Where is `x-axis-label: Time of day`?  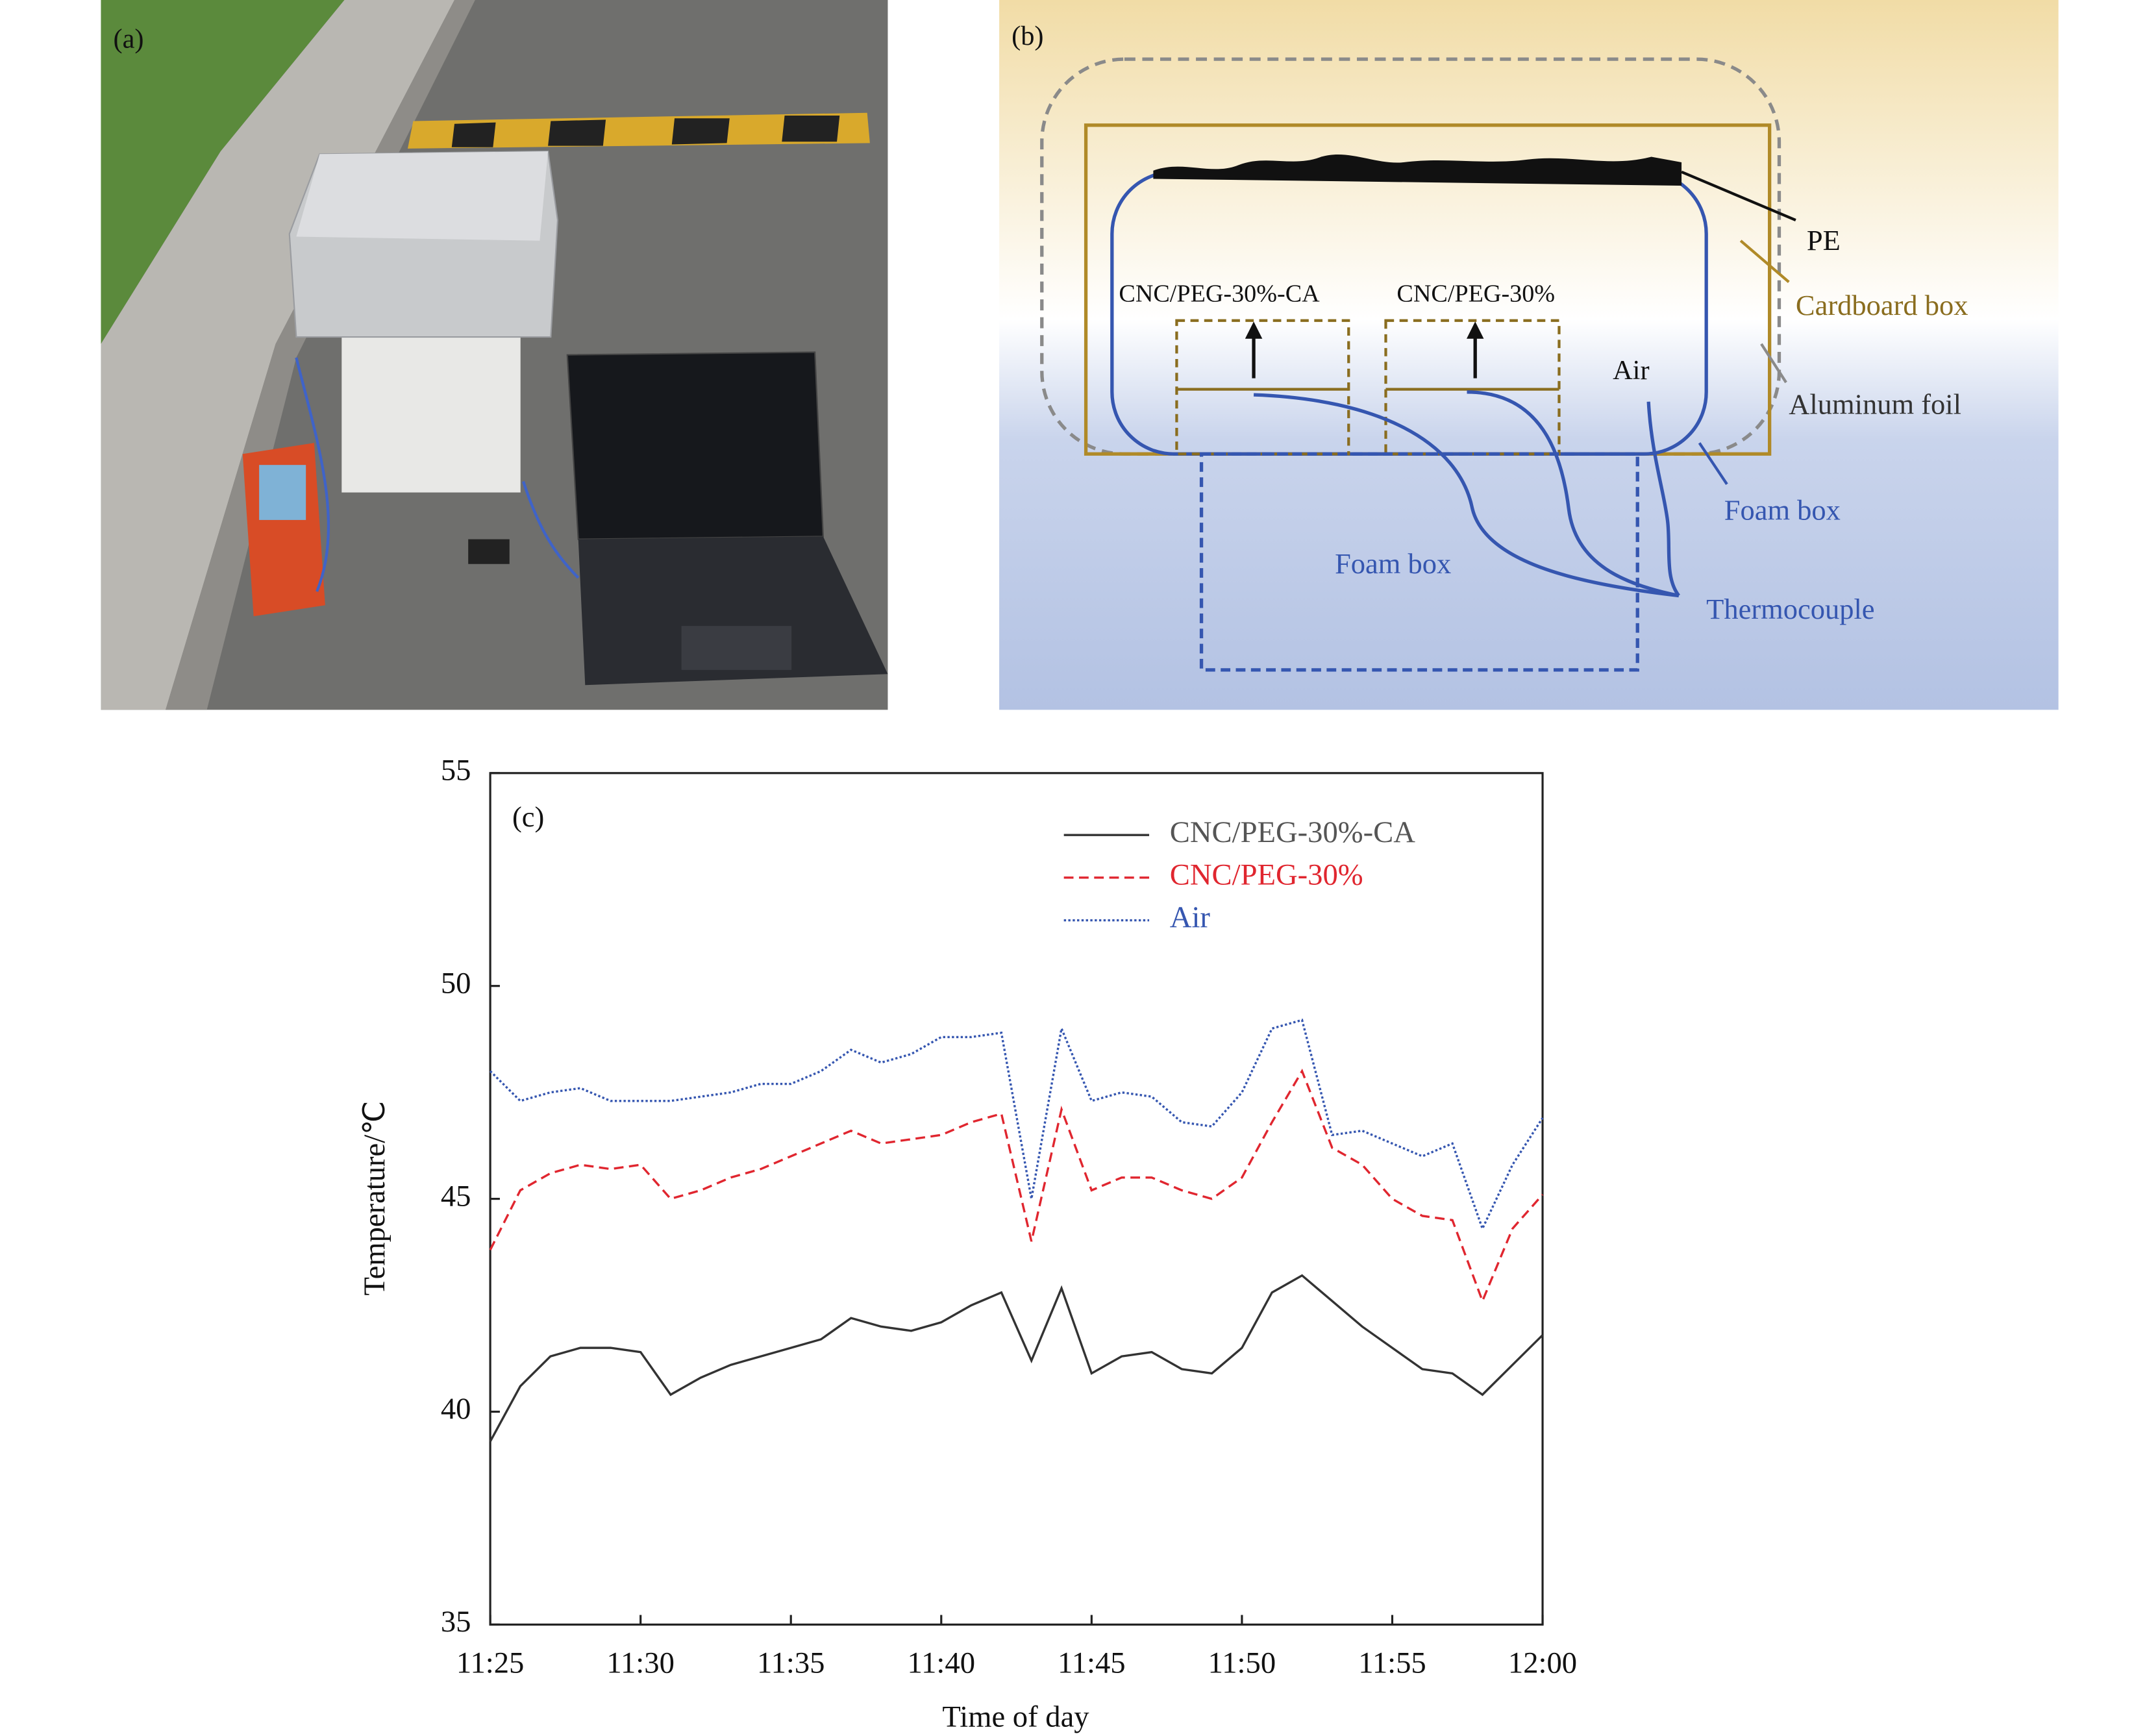
x-axis-label: Time of day is located at coordinates (1015, 1717).